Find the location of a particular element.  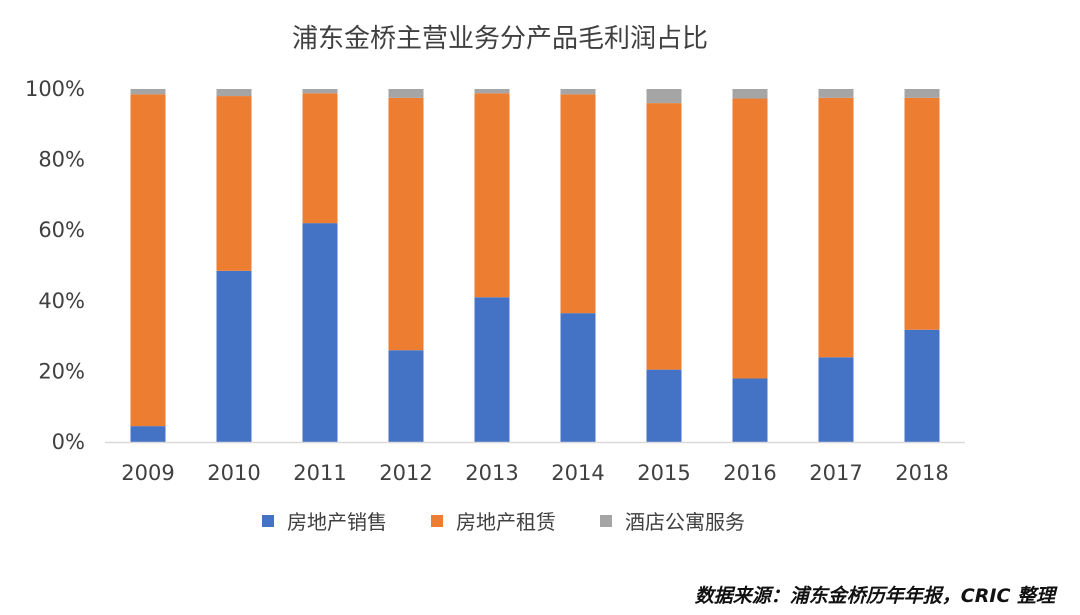

y-tick-label: 20% is located at coordinates (61, 371).